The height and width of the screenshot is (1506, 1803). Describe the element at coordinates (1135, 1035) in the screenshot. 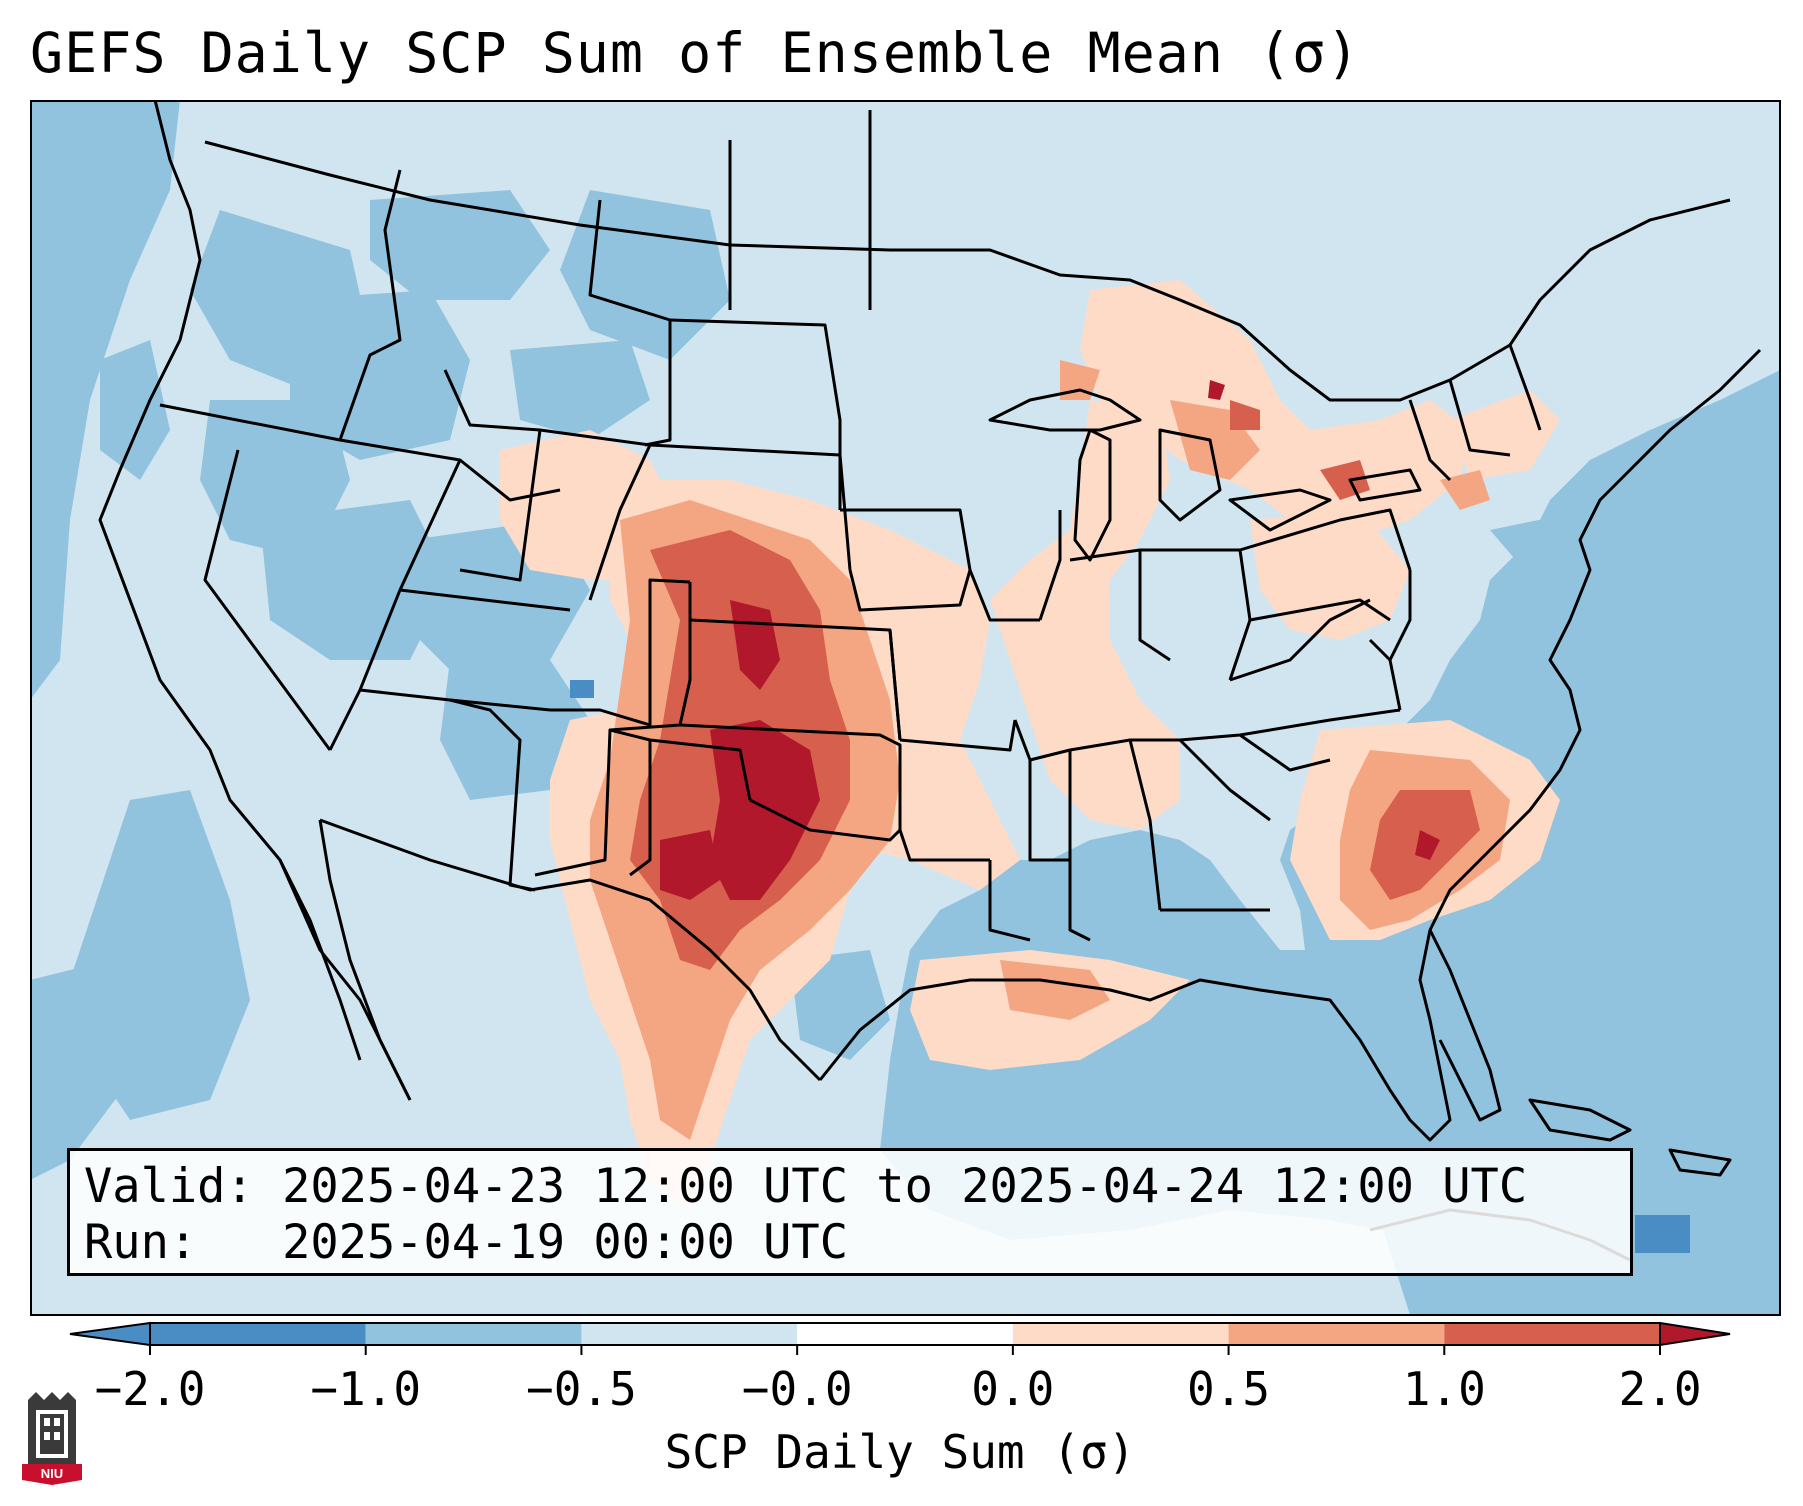

I see `gulf-coast` at that location.